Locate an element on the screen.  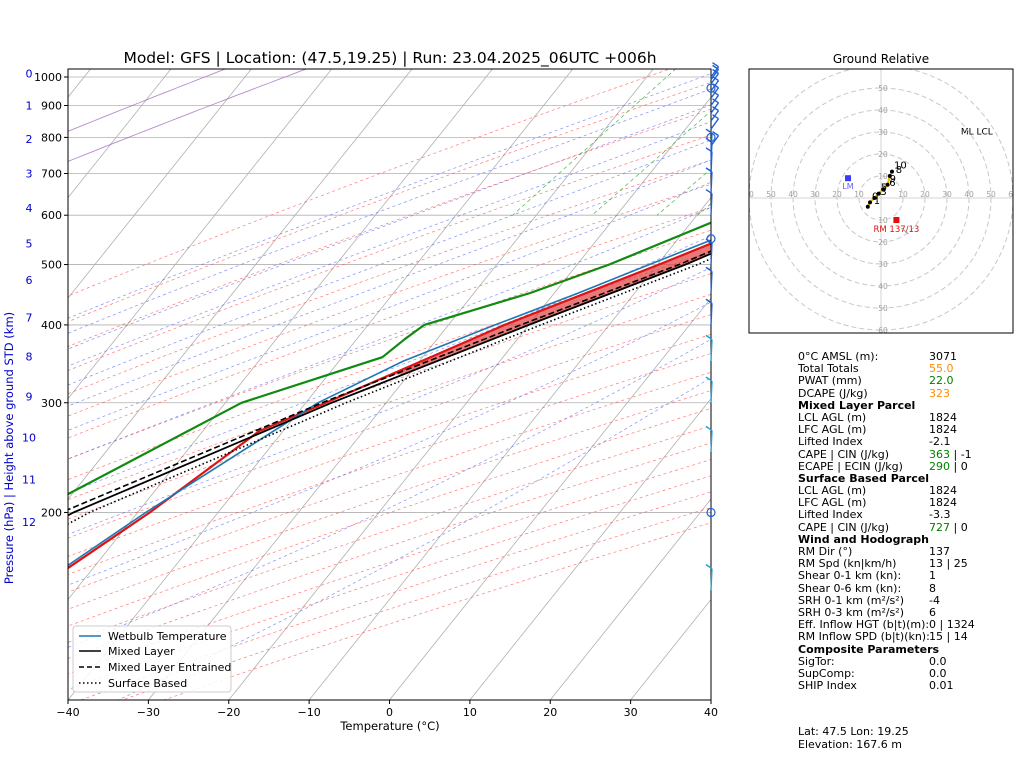
param-value: 0.0 is located at coordinates (938, 673).